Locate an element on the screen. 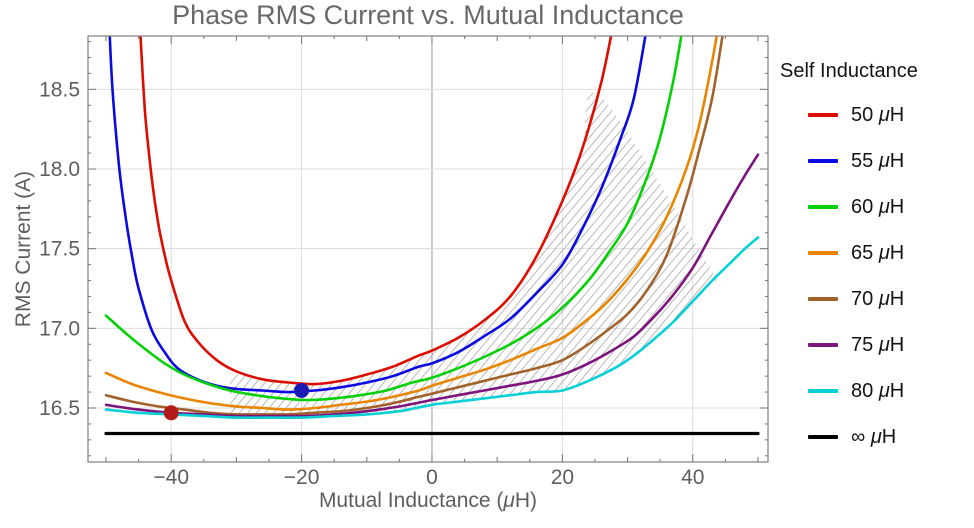  x-tick-label: 0 is located at coordinates (432, 477).